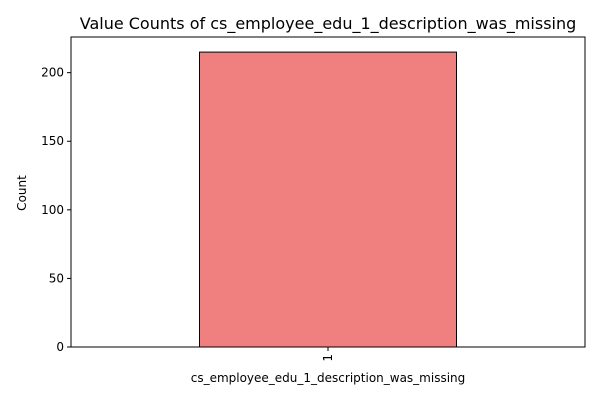 This screenshot has width=600, height=400. Describe the element at coordinates (56, 278) in the screenshot. I see `y-tick-label: 50` at that location.